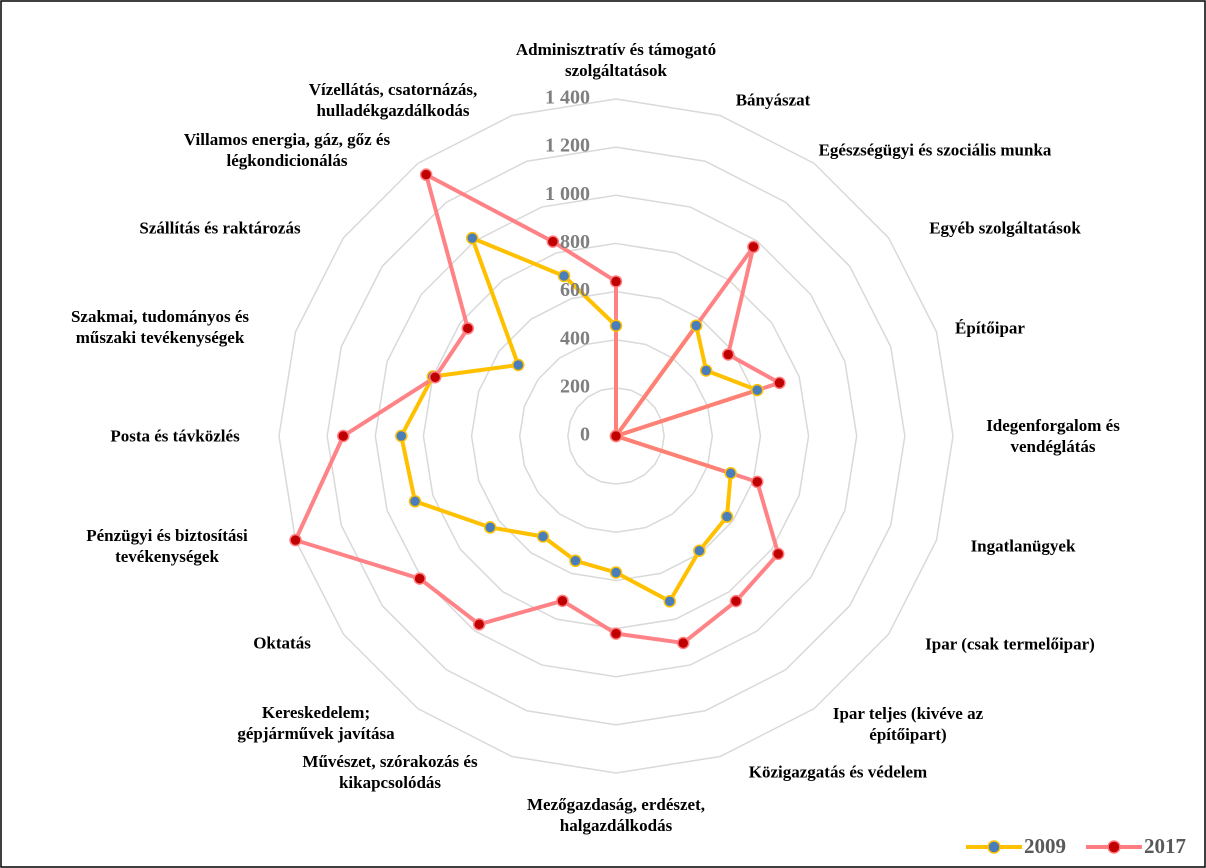 Image resolution: width=1206 pixels, height=868 pixels. Describe the element at coordinates (990, 328) in the screenshot. I see `category-label: Építőipar` at that location.